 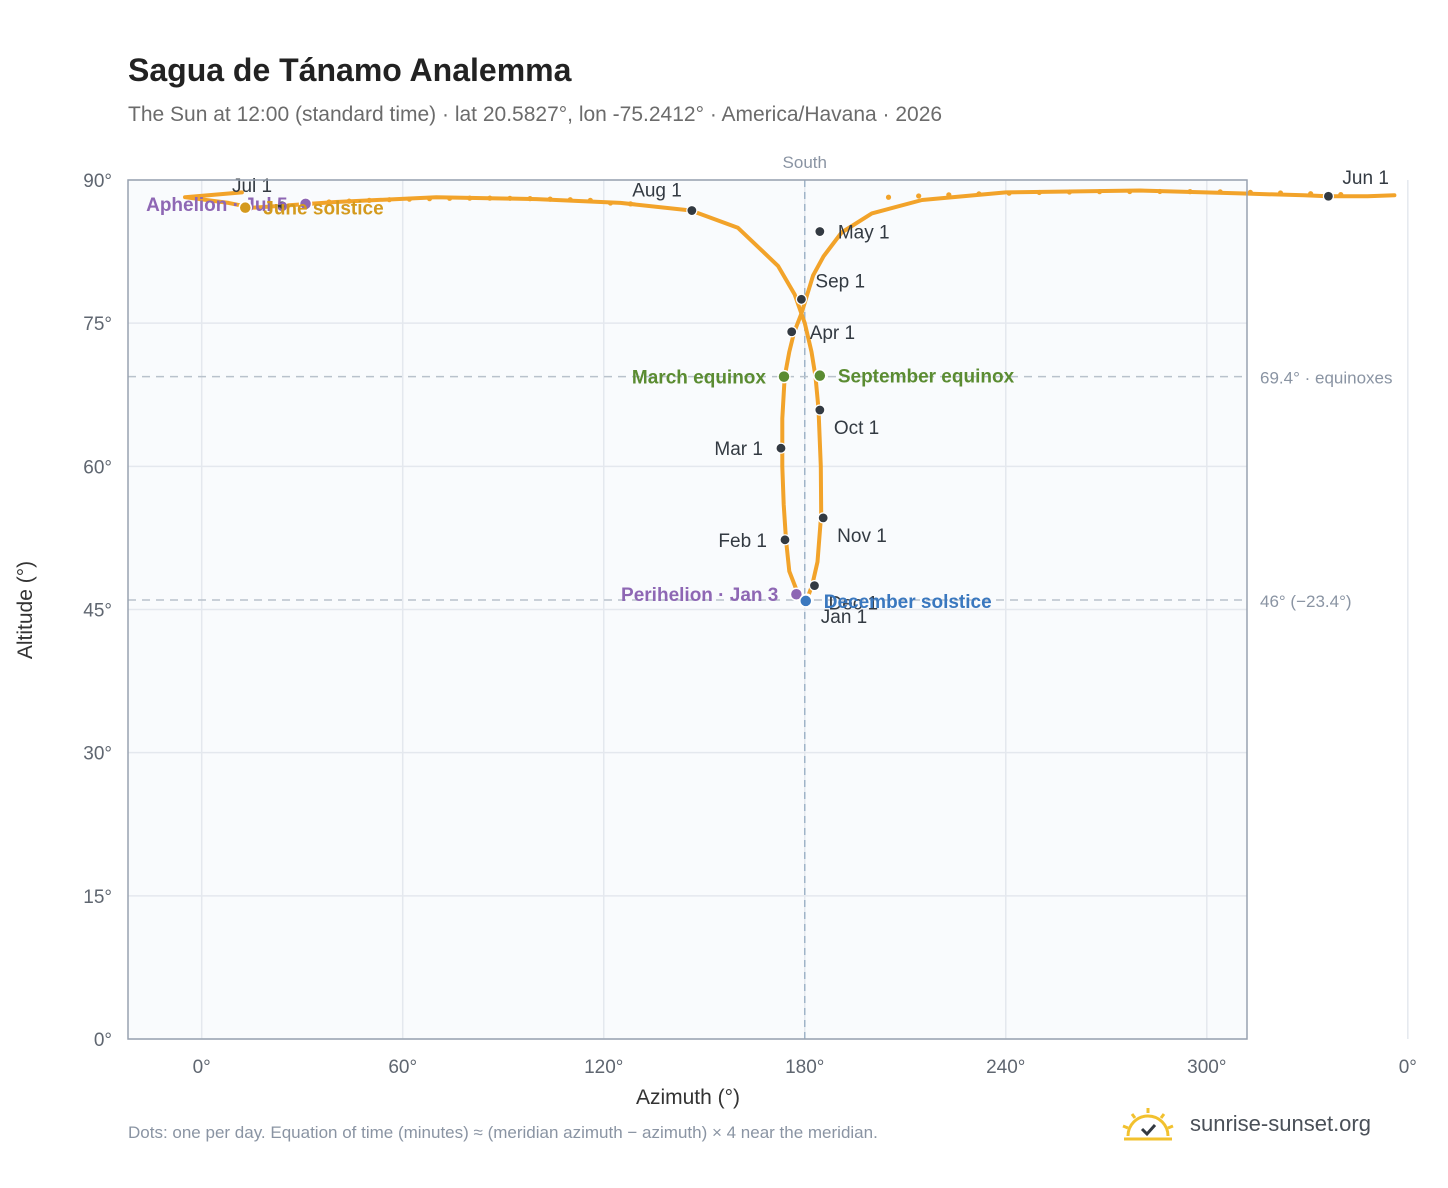 I want to click on event-marker-label: Perihelion · Jan 3, so click(x=699, y=595).